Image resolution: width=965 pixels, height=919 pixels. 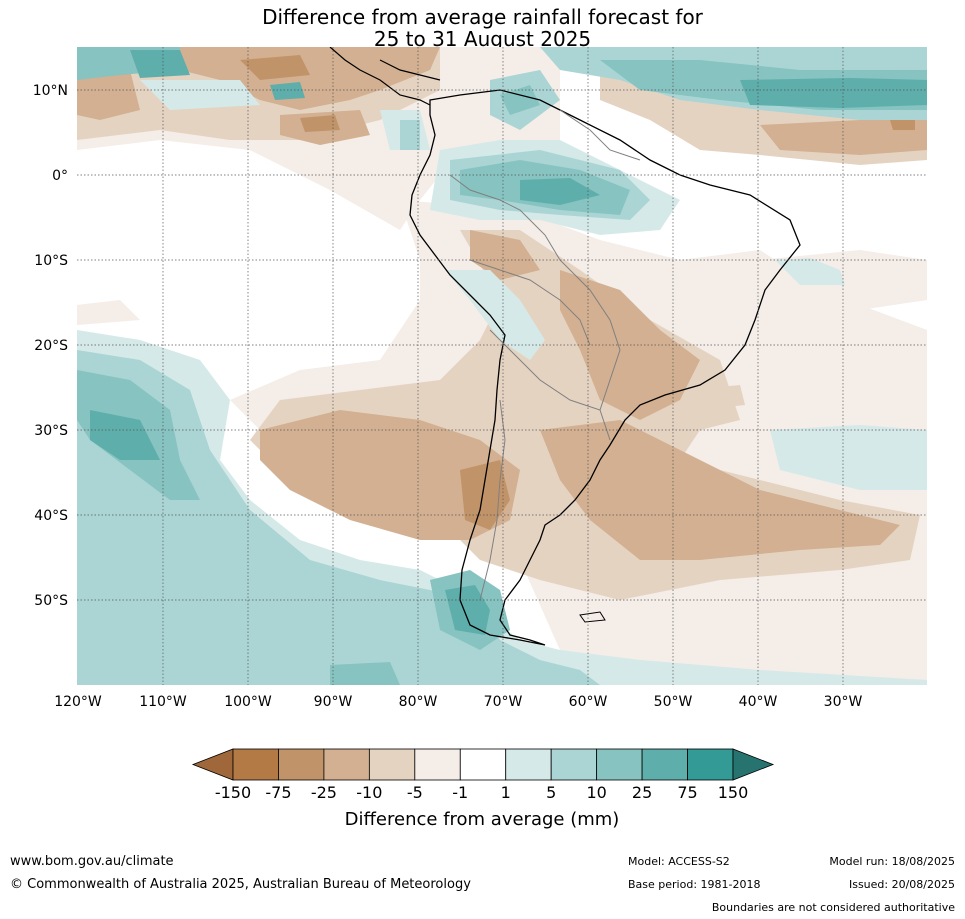 I want to click on lat-label-10s: 10°S, so click(x=51, y=261).